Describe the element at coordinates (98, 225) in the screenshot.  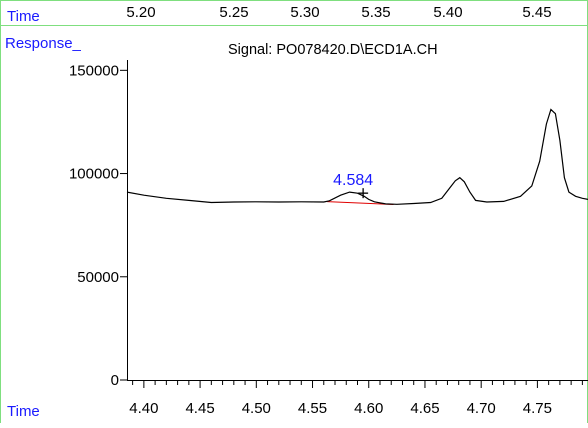
I see `y-axis-ticks: 0 50000 100000 150000` at that location.